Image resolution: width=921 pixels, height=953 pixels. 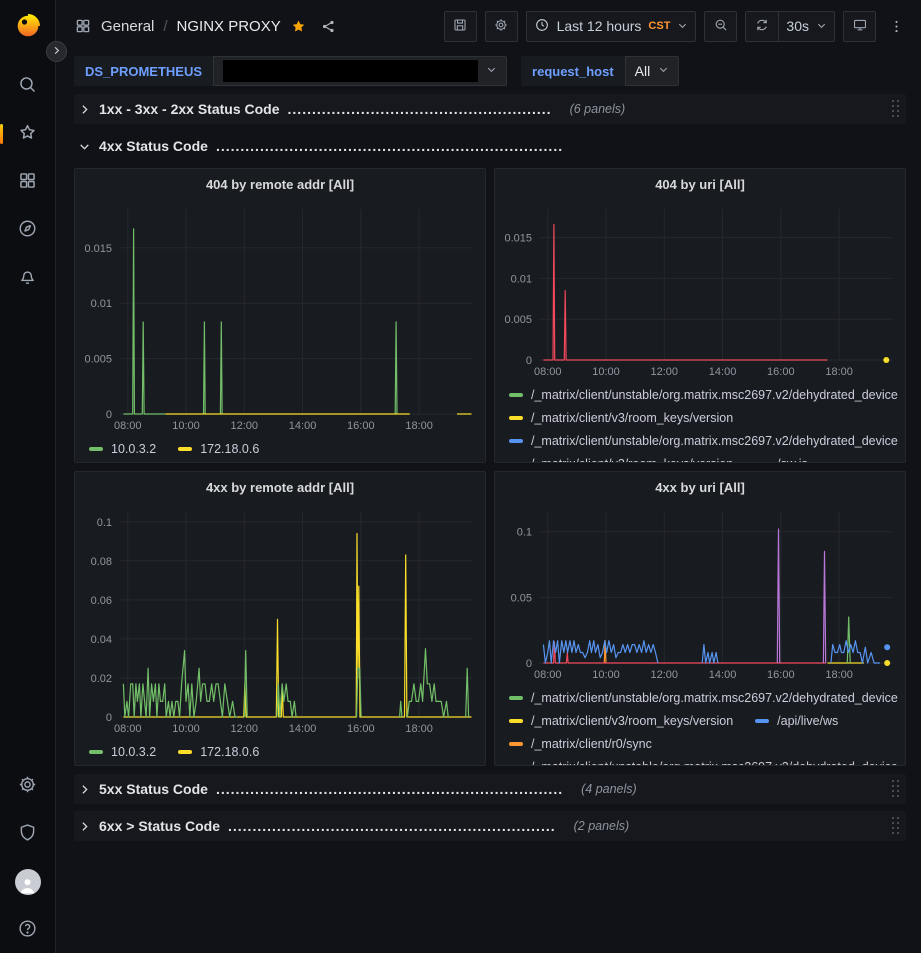 I want to click on save-dashboard-button, so click(x=460, y=26).